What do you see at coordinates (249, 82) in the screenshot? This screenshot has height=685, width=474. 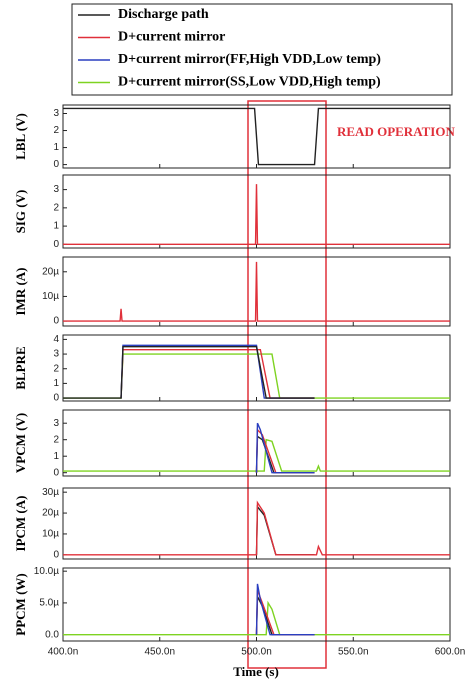 I see `legend-label: D+current mirror(SS,Low VDD,High temp)` at bounding box center [249, 82].